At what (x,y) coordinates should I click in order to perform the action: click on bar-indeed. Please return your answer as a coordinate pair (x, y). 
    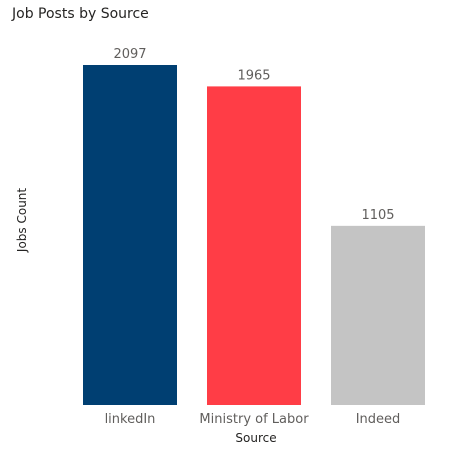
    Looking at the image, I should click on (378, 315).